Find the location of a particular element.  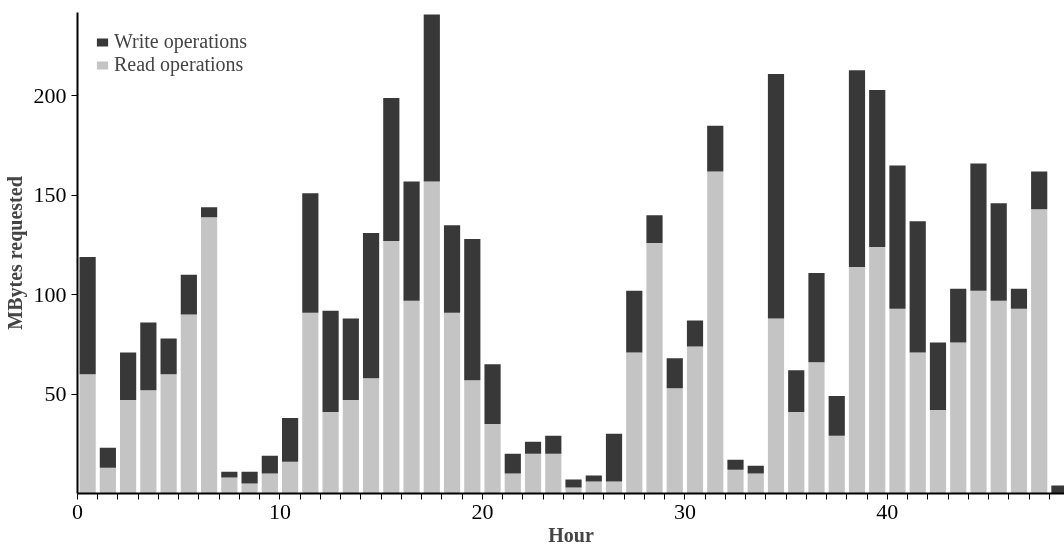

x-tick-label: 10 is located at coordinates (279, 511).